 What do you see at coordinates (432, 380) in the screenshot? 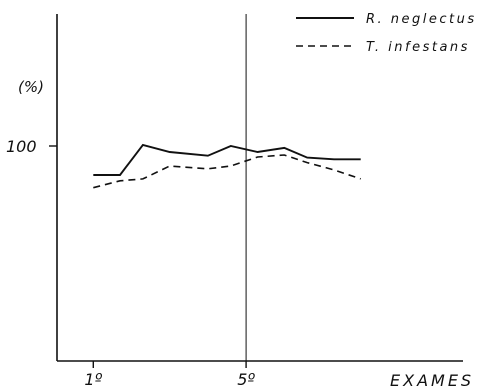
I see `x-axis-label: EXAMES` at bounding box center [432, 380].